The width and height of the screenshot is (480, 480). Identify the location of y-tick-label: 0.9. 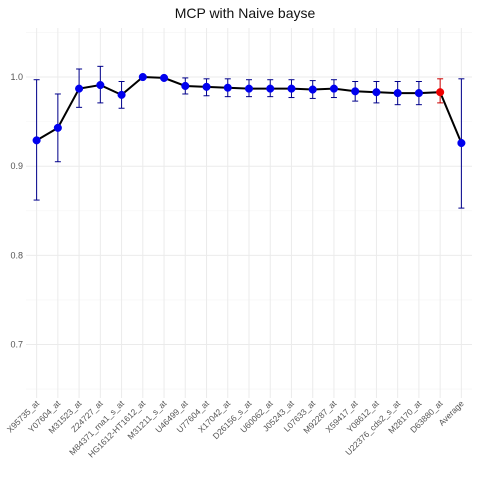
(16, 166).